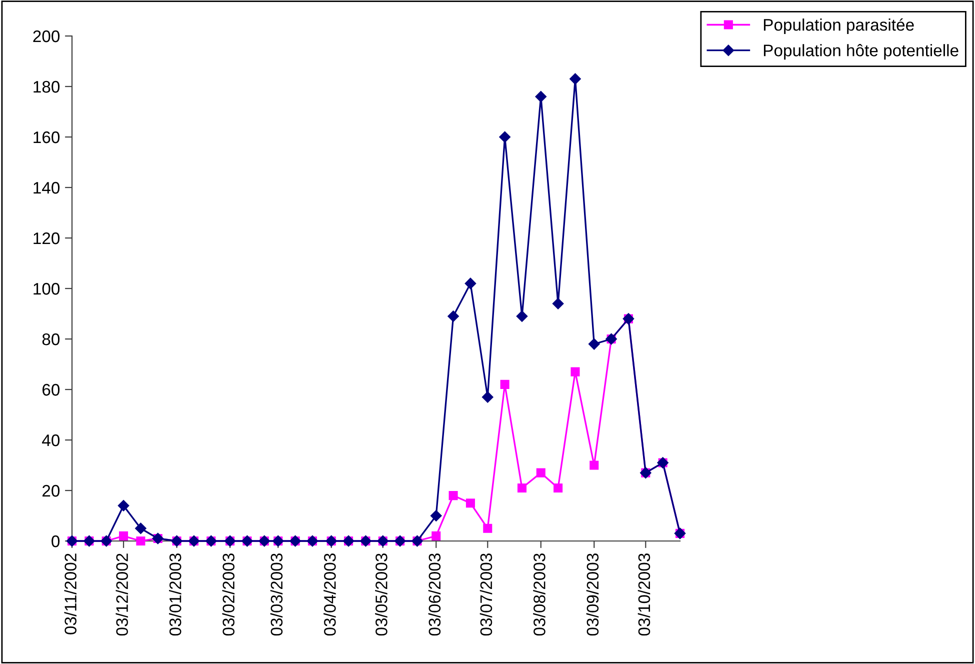 This screenshot has width=975, height=664. Describe the element at coordinates (51, 339) in the screenshot. I see `y-tick-label: 80` at that location.